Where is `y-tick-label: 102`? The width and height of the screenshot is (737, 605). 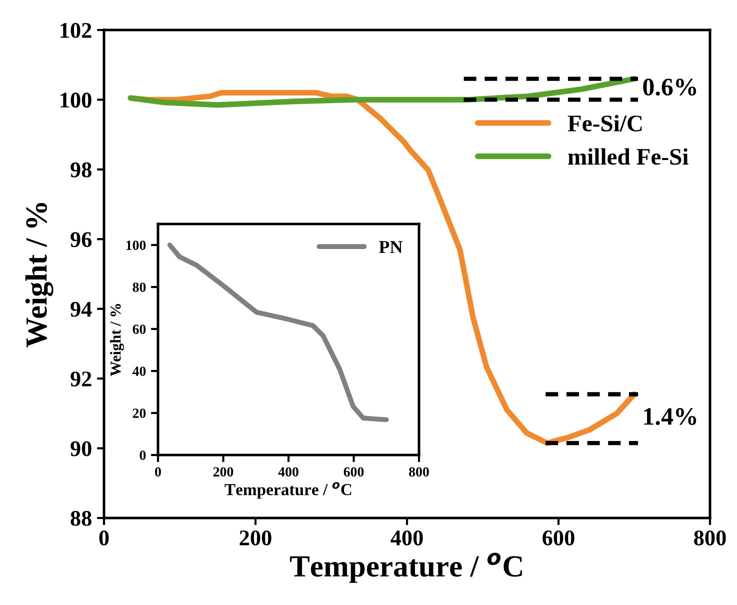 y-tick-label: 102 is located at coordinates (76, 30).